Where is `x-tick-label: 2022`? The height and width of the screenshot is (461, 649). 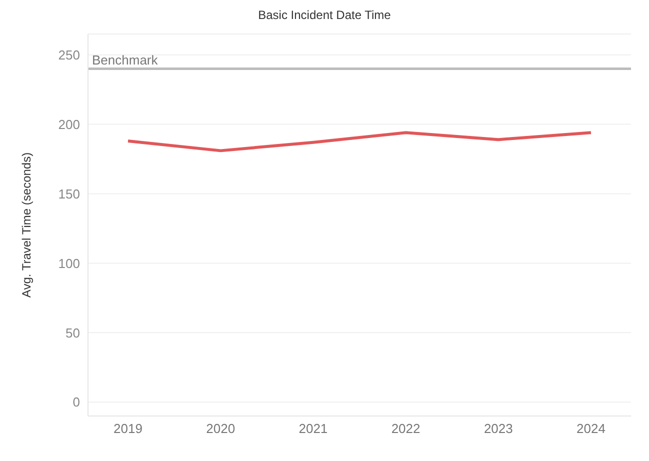 x-tick-label: 2022 is located at coordinates (405, 428).